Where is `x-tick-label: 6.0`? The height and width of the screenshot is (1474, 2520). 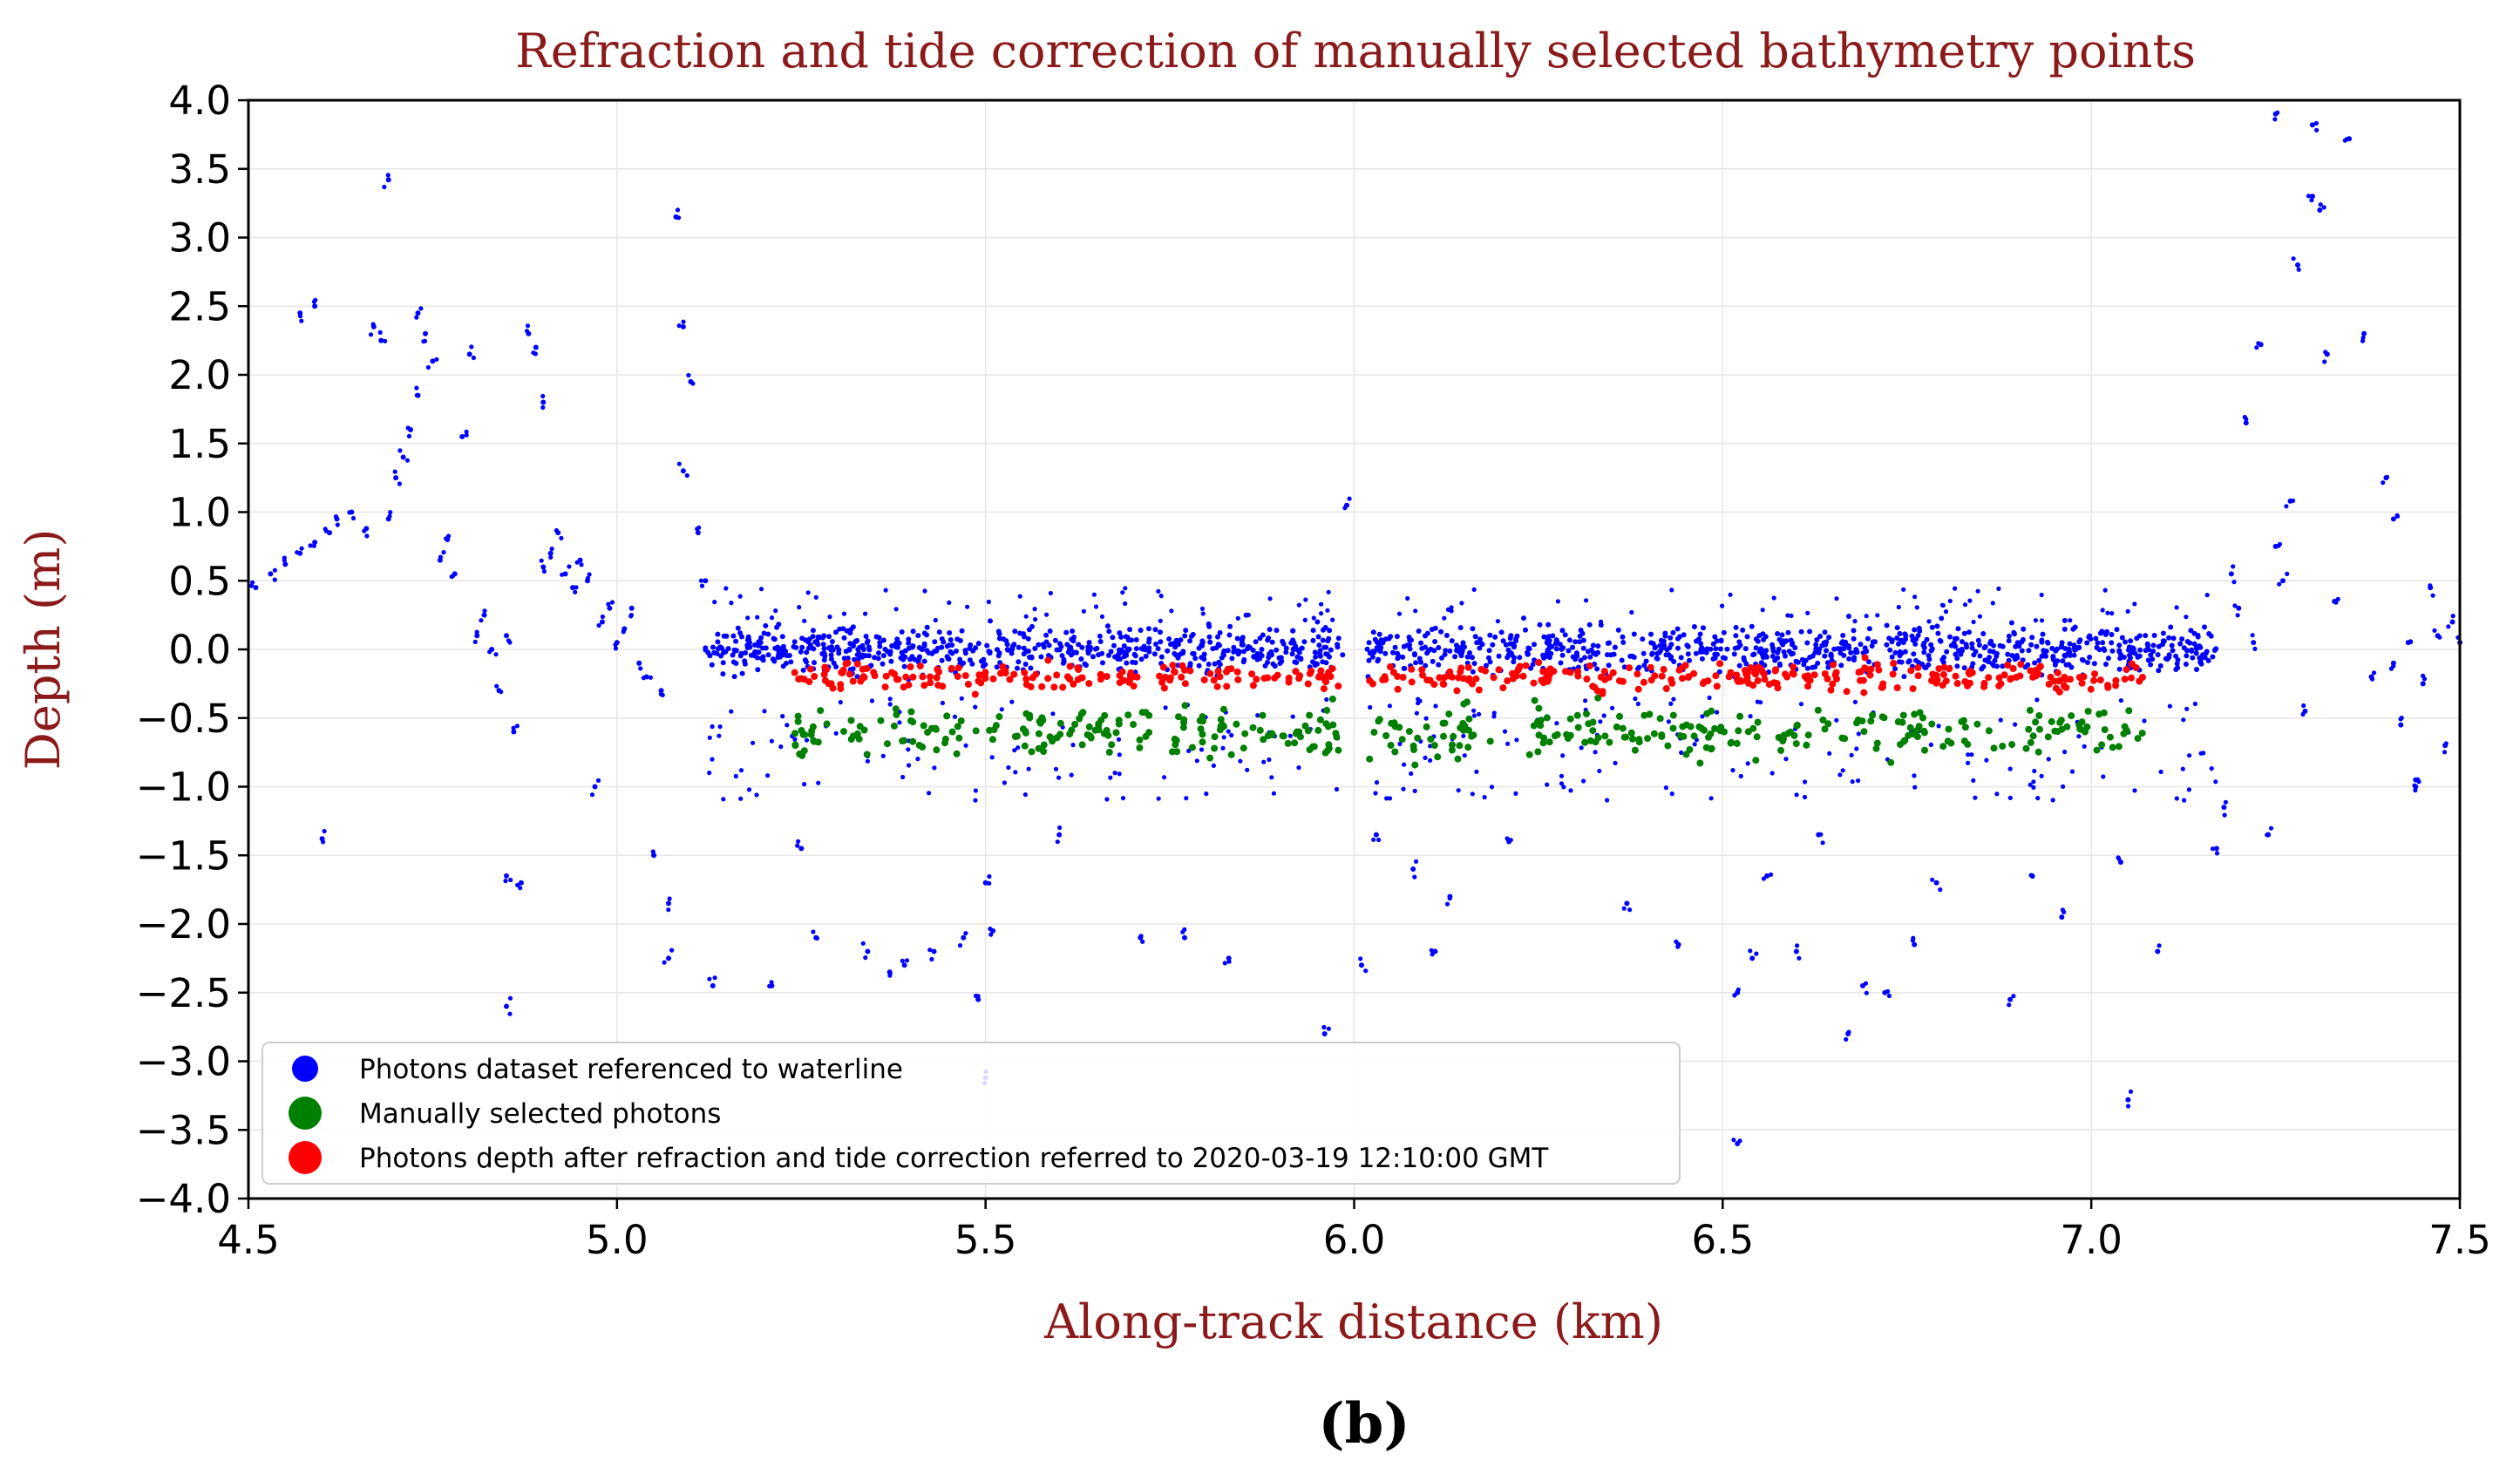
x-tick-label: 6.0 is located at coordinates (1354, 1240).